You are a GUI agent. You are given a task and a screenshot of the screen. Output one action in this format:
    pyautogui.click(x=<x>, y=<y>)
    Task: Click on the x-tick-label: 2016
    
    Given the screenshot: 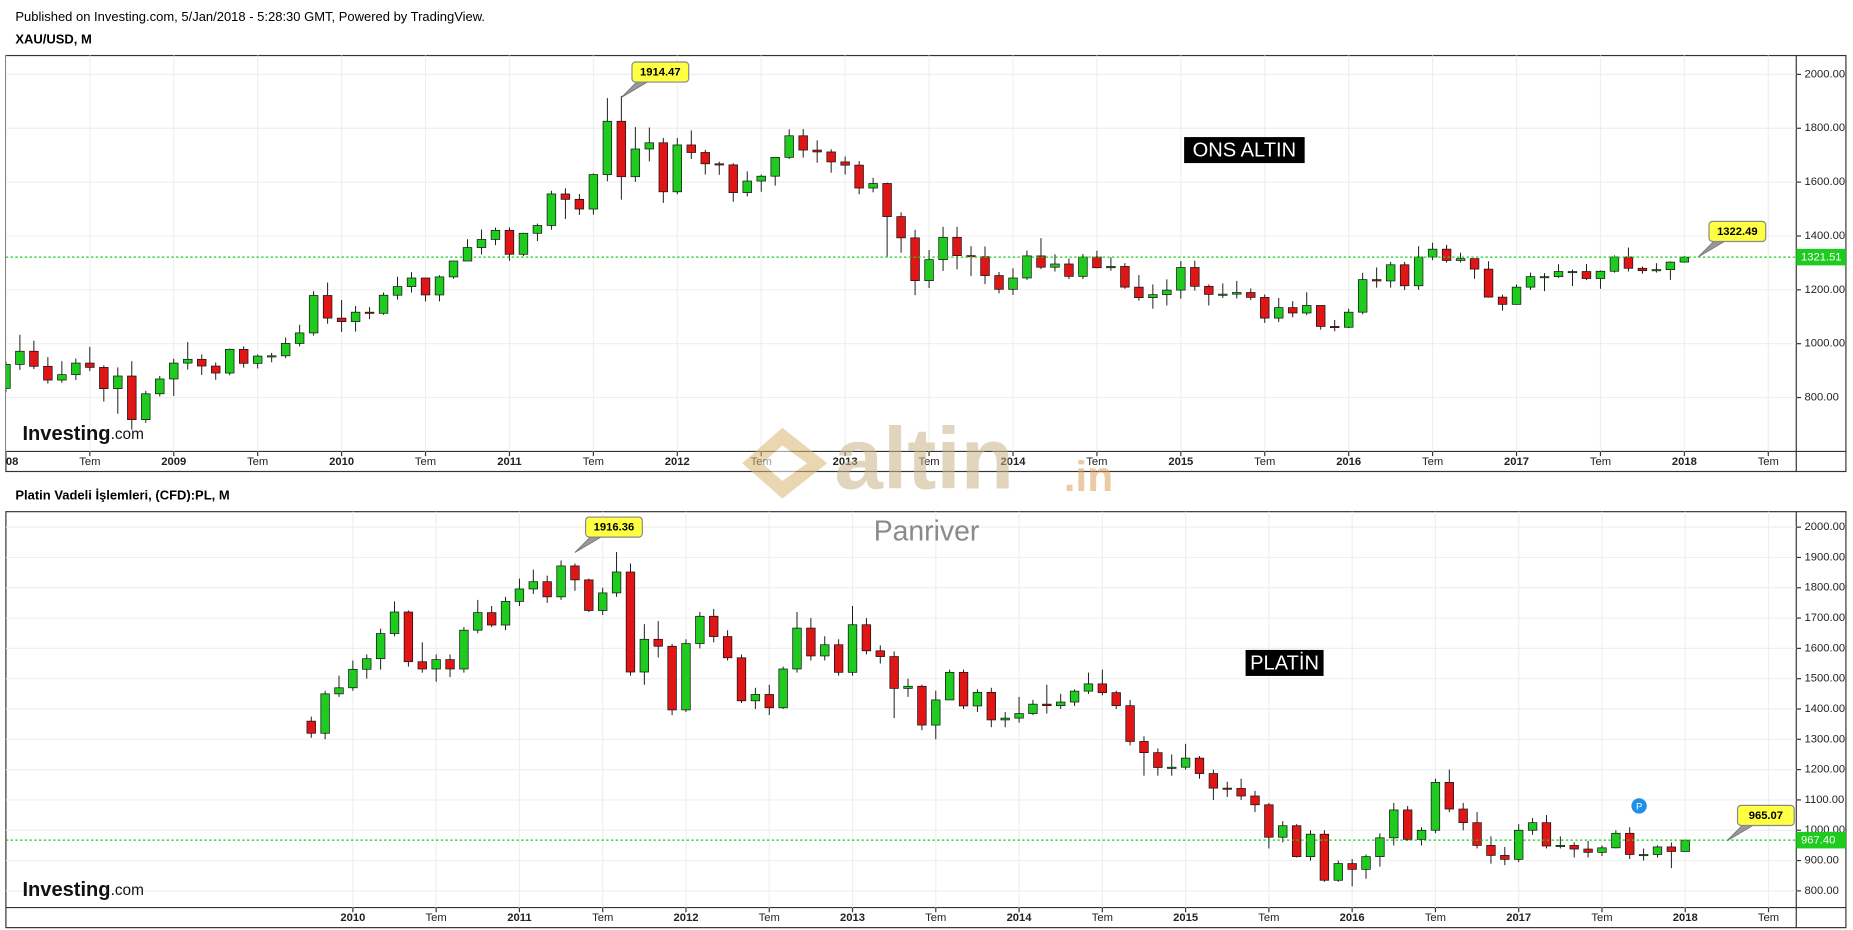 What is the action you would take?
    pyautogui.click(x=1352, y=918)
    